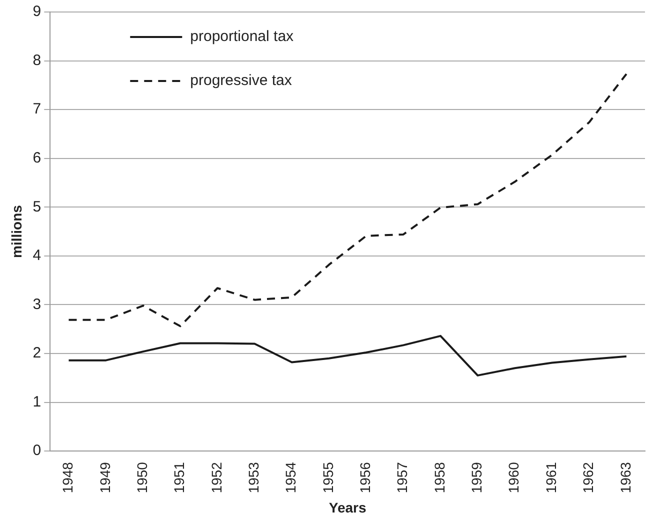 Image resolution: width=670 pixels, height=526 pixels. What do you see at coordinates (37, 11) in the screenshot?
I see `y-tick-label: 9` at bounding box center [37, 11].